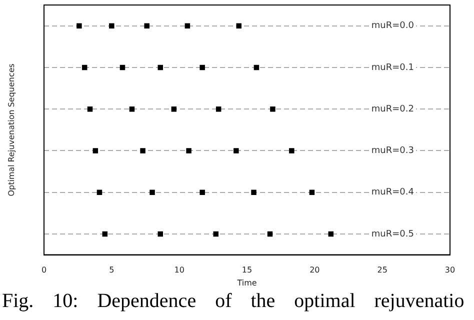 This screenshot has width=474, height=320. Describe the element at coordinates (246, 283) in the screenshot. I see `x-axis-title: Time` at that location.